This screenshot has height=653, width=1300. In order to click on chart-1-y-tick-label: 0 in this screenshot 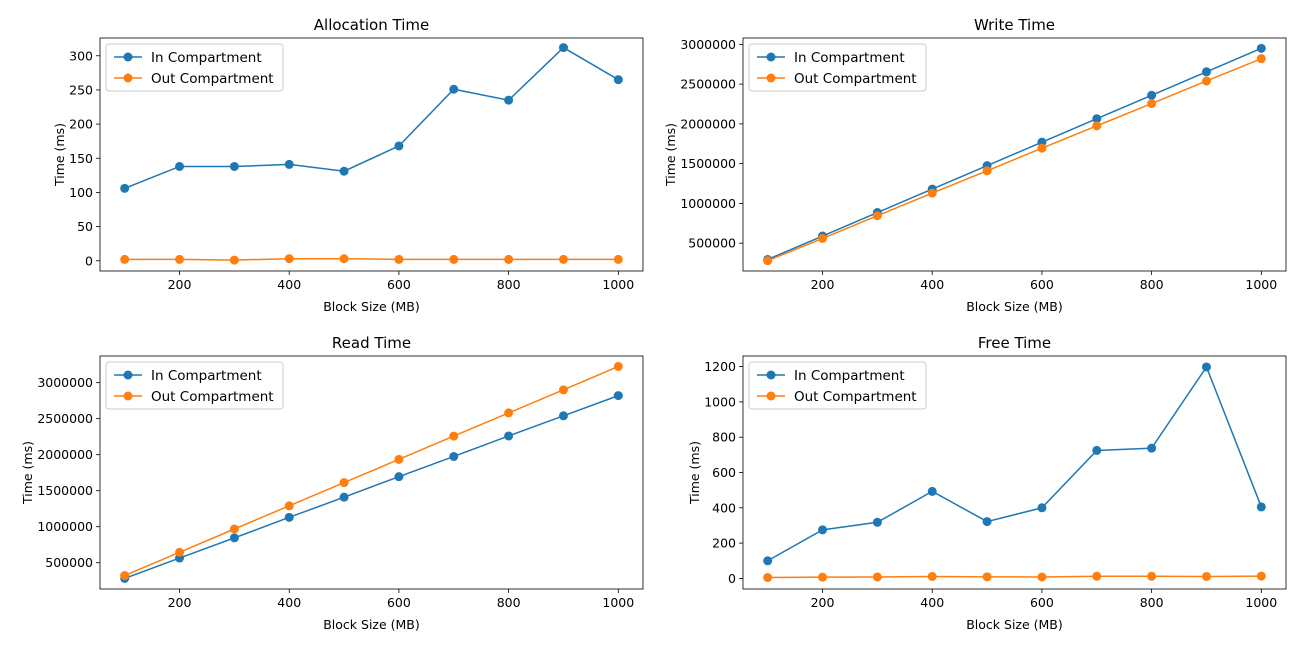, I will do `click(89, 260)`.